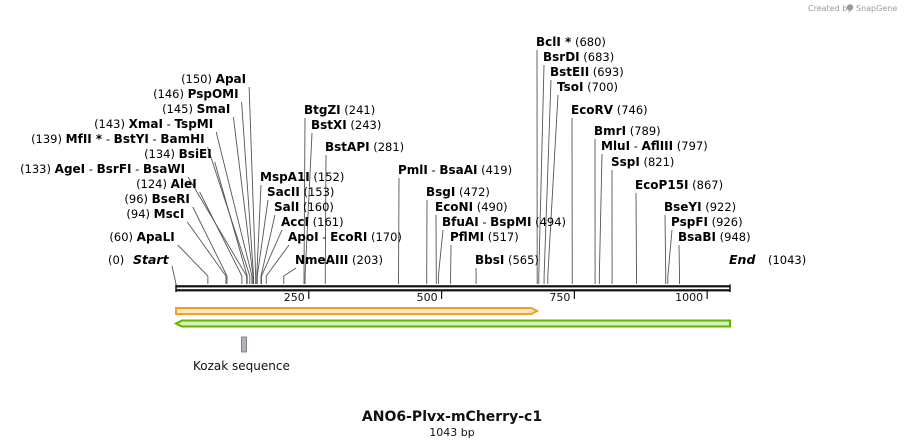  I want to click on start-label: Start, so click(151, 259).